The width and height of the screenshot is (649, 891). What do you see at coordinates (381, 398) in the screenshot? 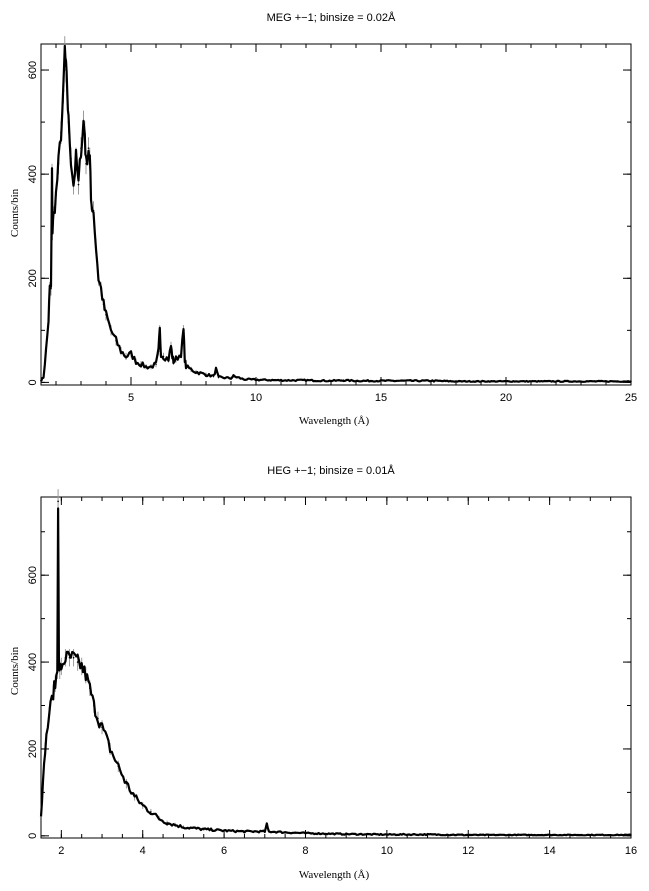
I see `meg-x-tick-label: 15` at bounding box center [381, 398].